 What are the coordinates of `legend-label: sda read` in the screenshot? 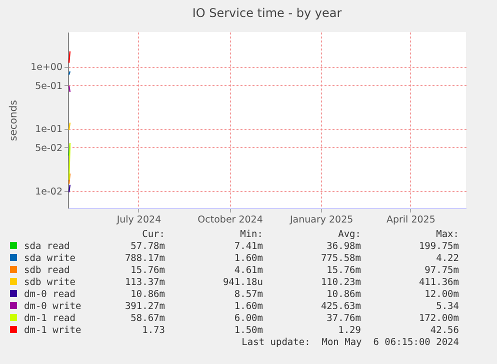 It's located at (47, 246).